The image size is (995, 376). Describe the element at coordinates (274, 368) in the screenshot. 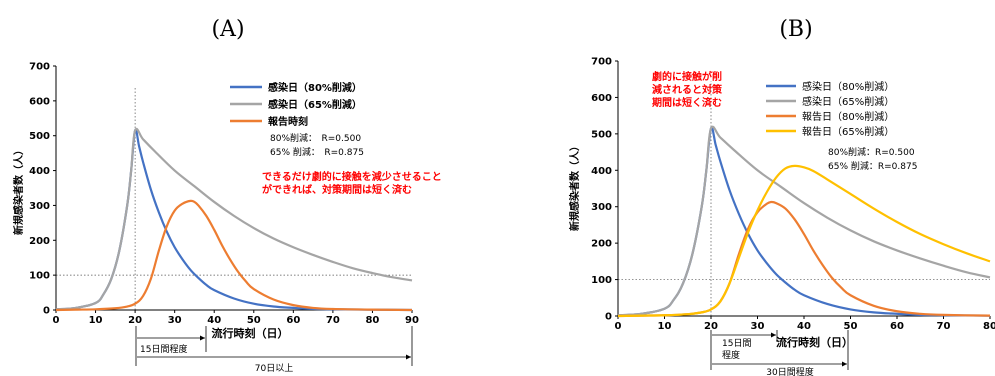

I see `panel-a-span2-label: 70日以上` at that location.